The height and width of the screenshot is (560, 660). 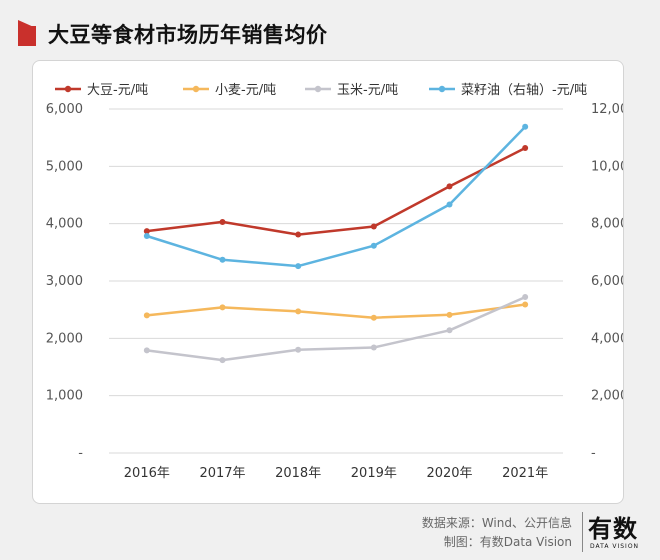 I want to click on y-right-tick-label: -, so click(x=593, y=453).